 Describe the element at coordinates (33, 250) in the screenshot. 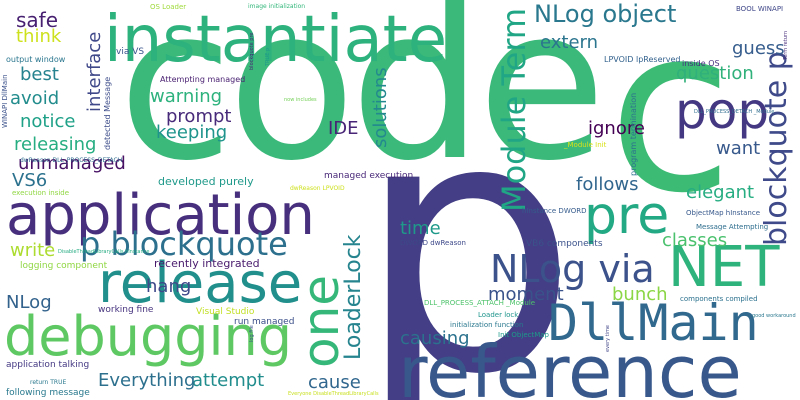

I see `word-write: write` at that location.